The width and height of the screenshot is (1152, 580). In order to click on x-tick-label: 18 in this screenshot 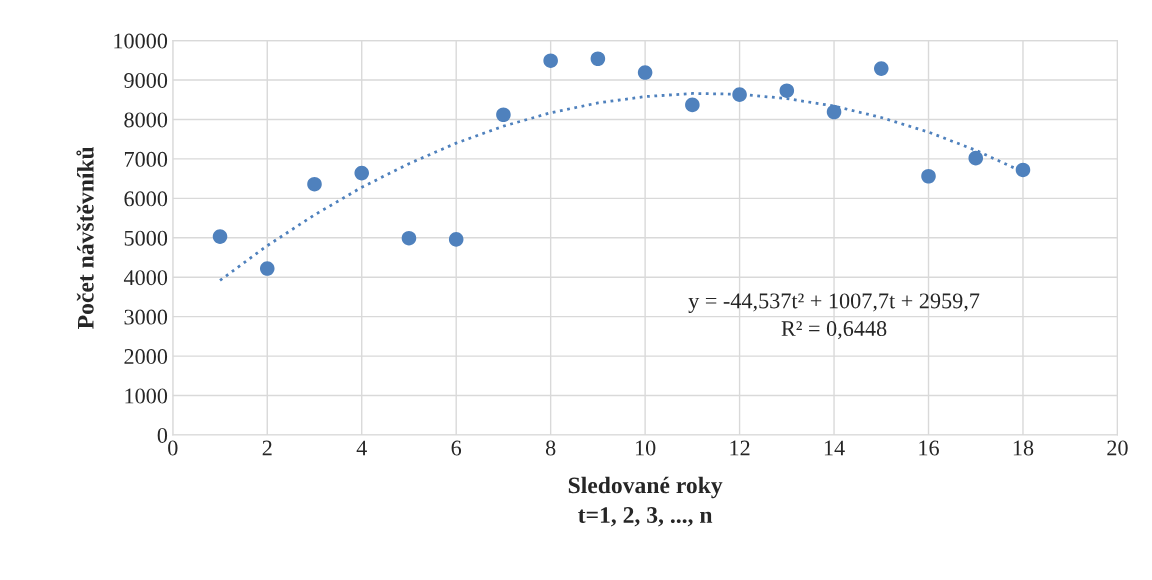, I will do `click(1023, 448)`.